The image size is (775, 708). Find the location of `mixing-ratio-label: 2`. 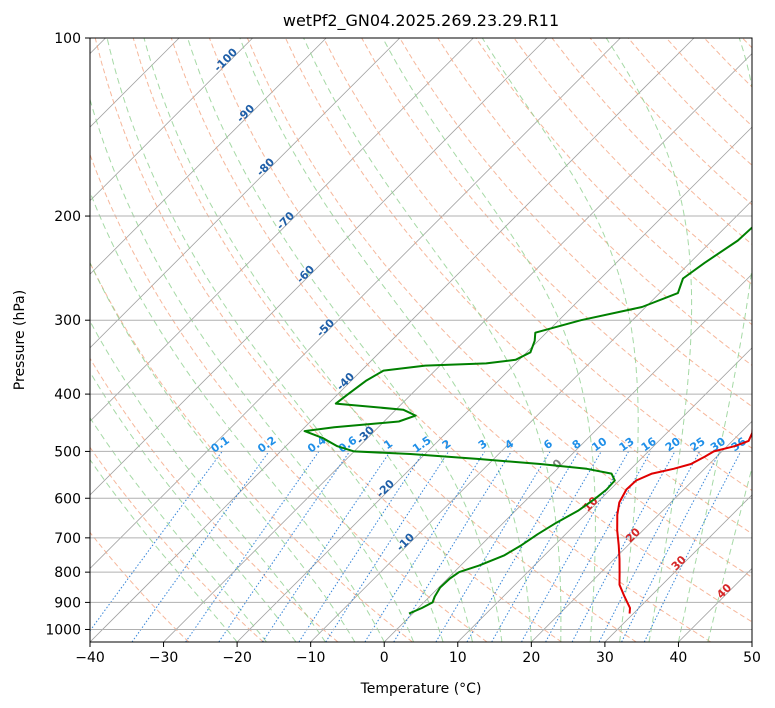

mixing-ratio-label: 2 is located at coordinates (447, 444).